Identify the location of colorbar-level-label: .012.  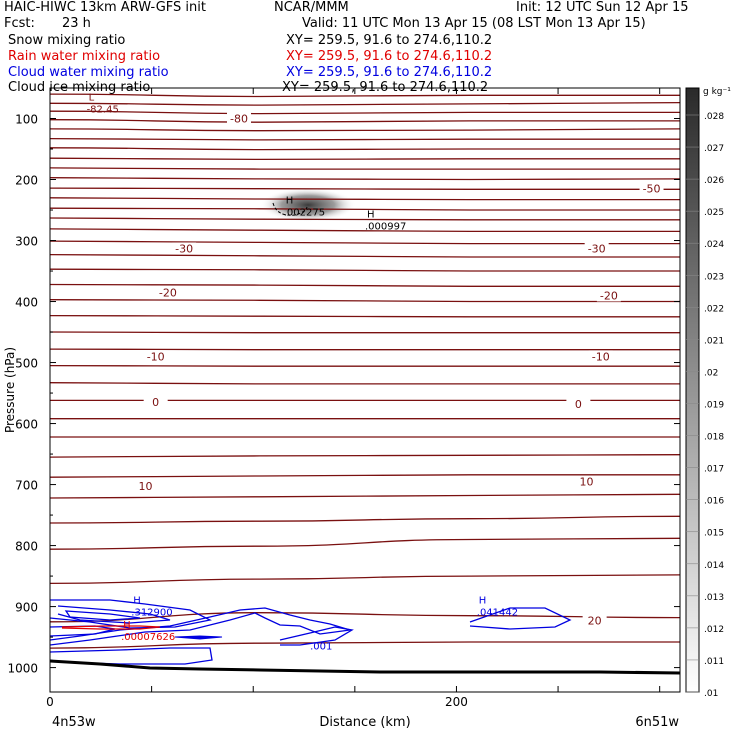
(714, 630).